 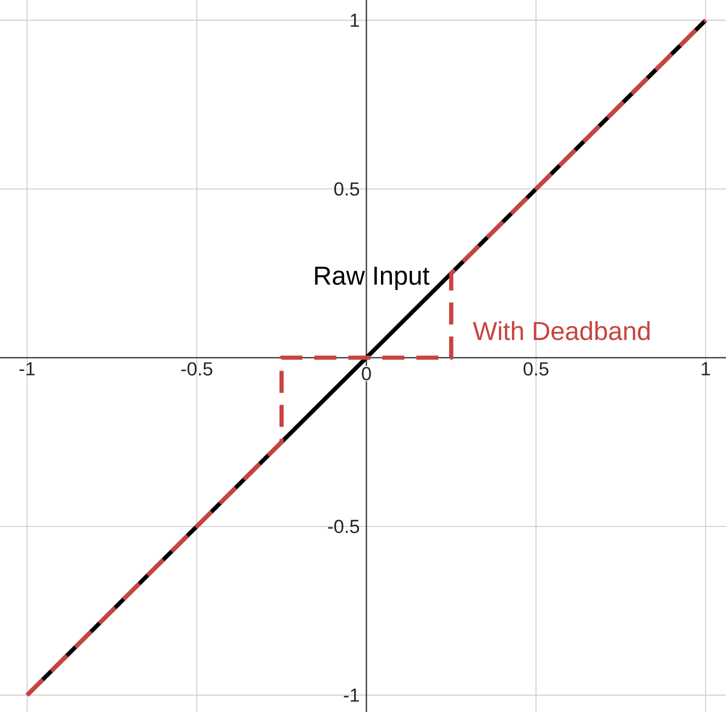 What do you see at coordinates (706, 369) in the screenshot?
I see `x-tick-label: 1` at bounding box center [706, 369].